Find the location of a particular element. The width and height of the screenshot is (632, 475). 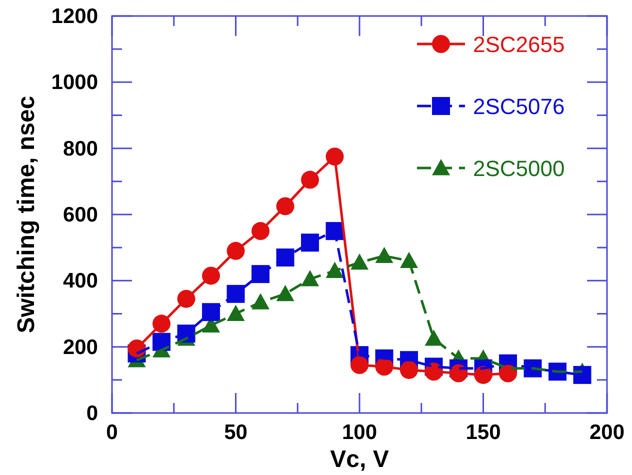

y-tick-label: 1000 is located at coordinates (74, 82).